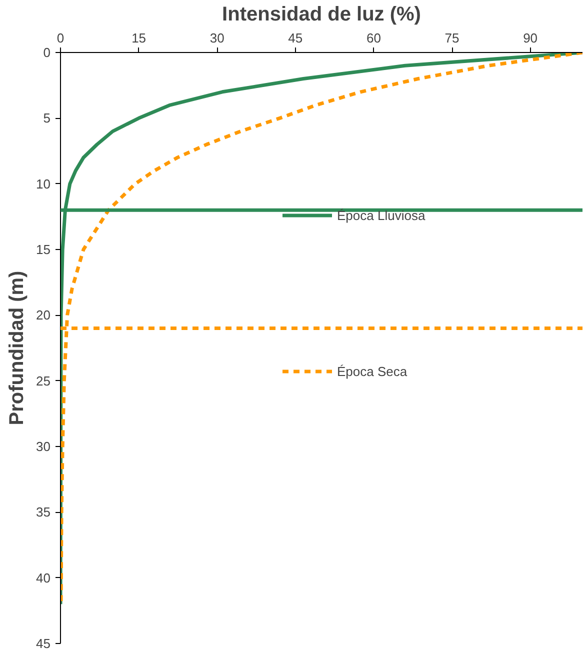 The width and height of the screenshot is (586, 655). I want to click on y-tick-label: 10, so click(43, 184).